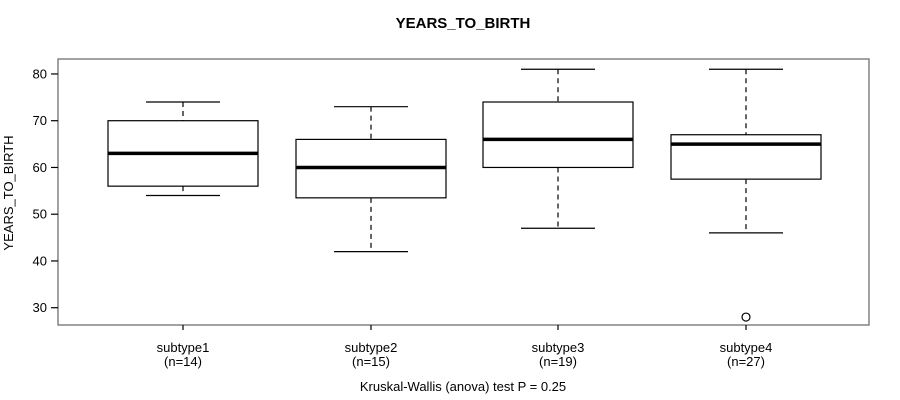 The width and height of the screenshot is (900, 400). What do you see at coordinates (558, 135) in the screenshot?
I see `iqr-box-subtype3` at bounding box center [558, 135].